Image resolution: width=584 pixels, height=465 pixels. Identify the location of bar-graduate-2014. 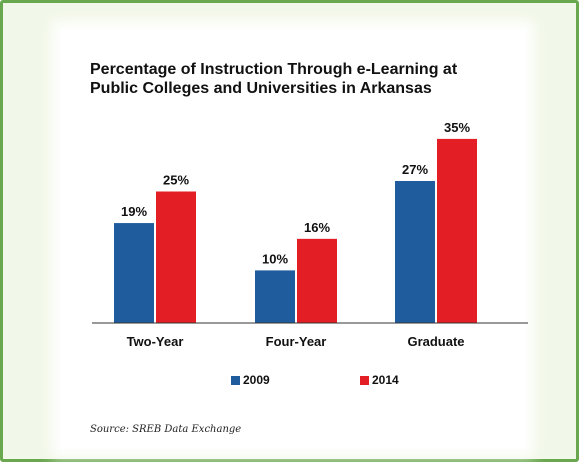
(457, 230).